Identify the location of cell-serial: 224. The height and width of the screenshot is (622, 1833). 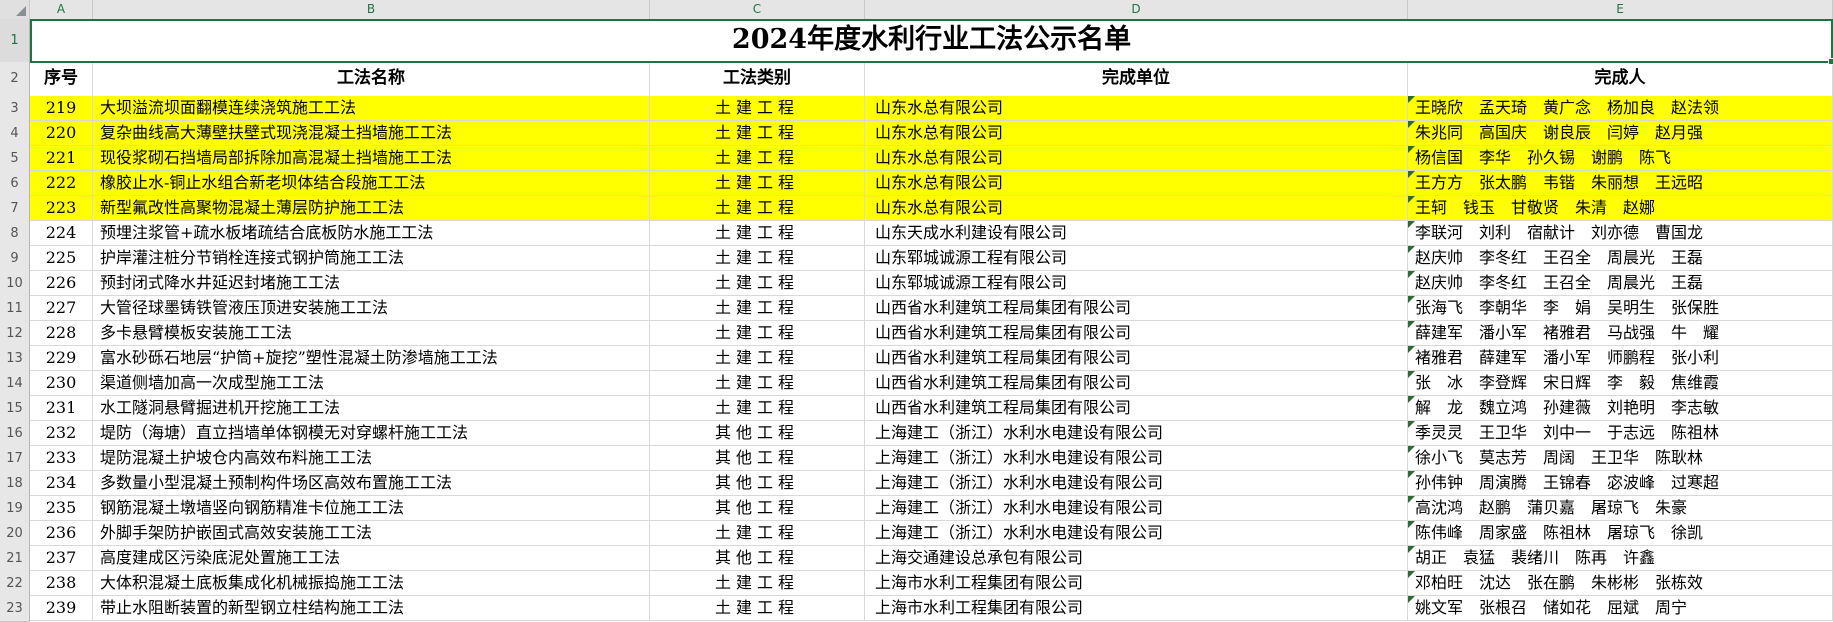
(61, 233).